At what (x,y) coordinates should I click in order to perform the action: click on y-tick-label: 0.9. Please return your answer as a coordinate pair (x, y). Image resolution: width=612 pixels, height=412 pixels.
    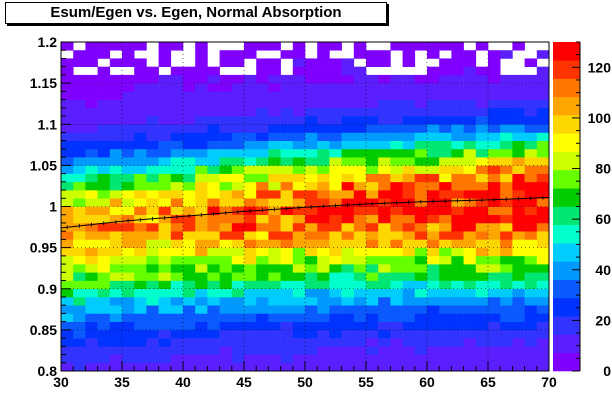
    Looking at the image, I should click on (48, 289).